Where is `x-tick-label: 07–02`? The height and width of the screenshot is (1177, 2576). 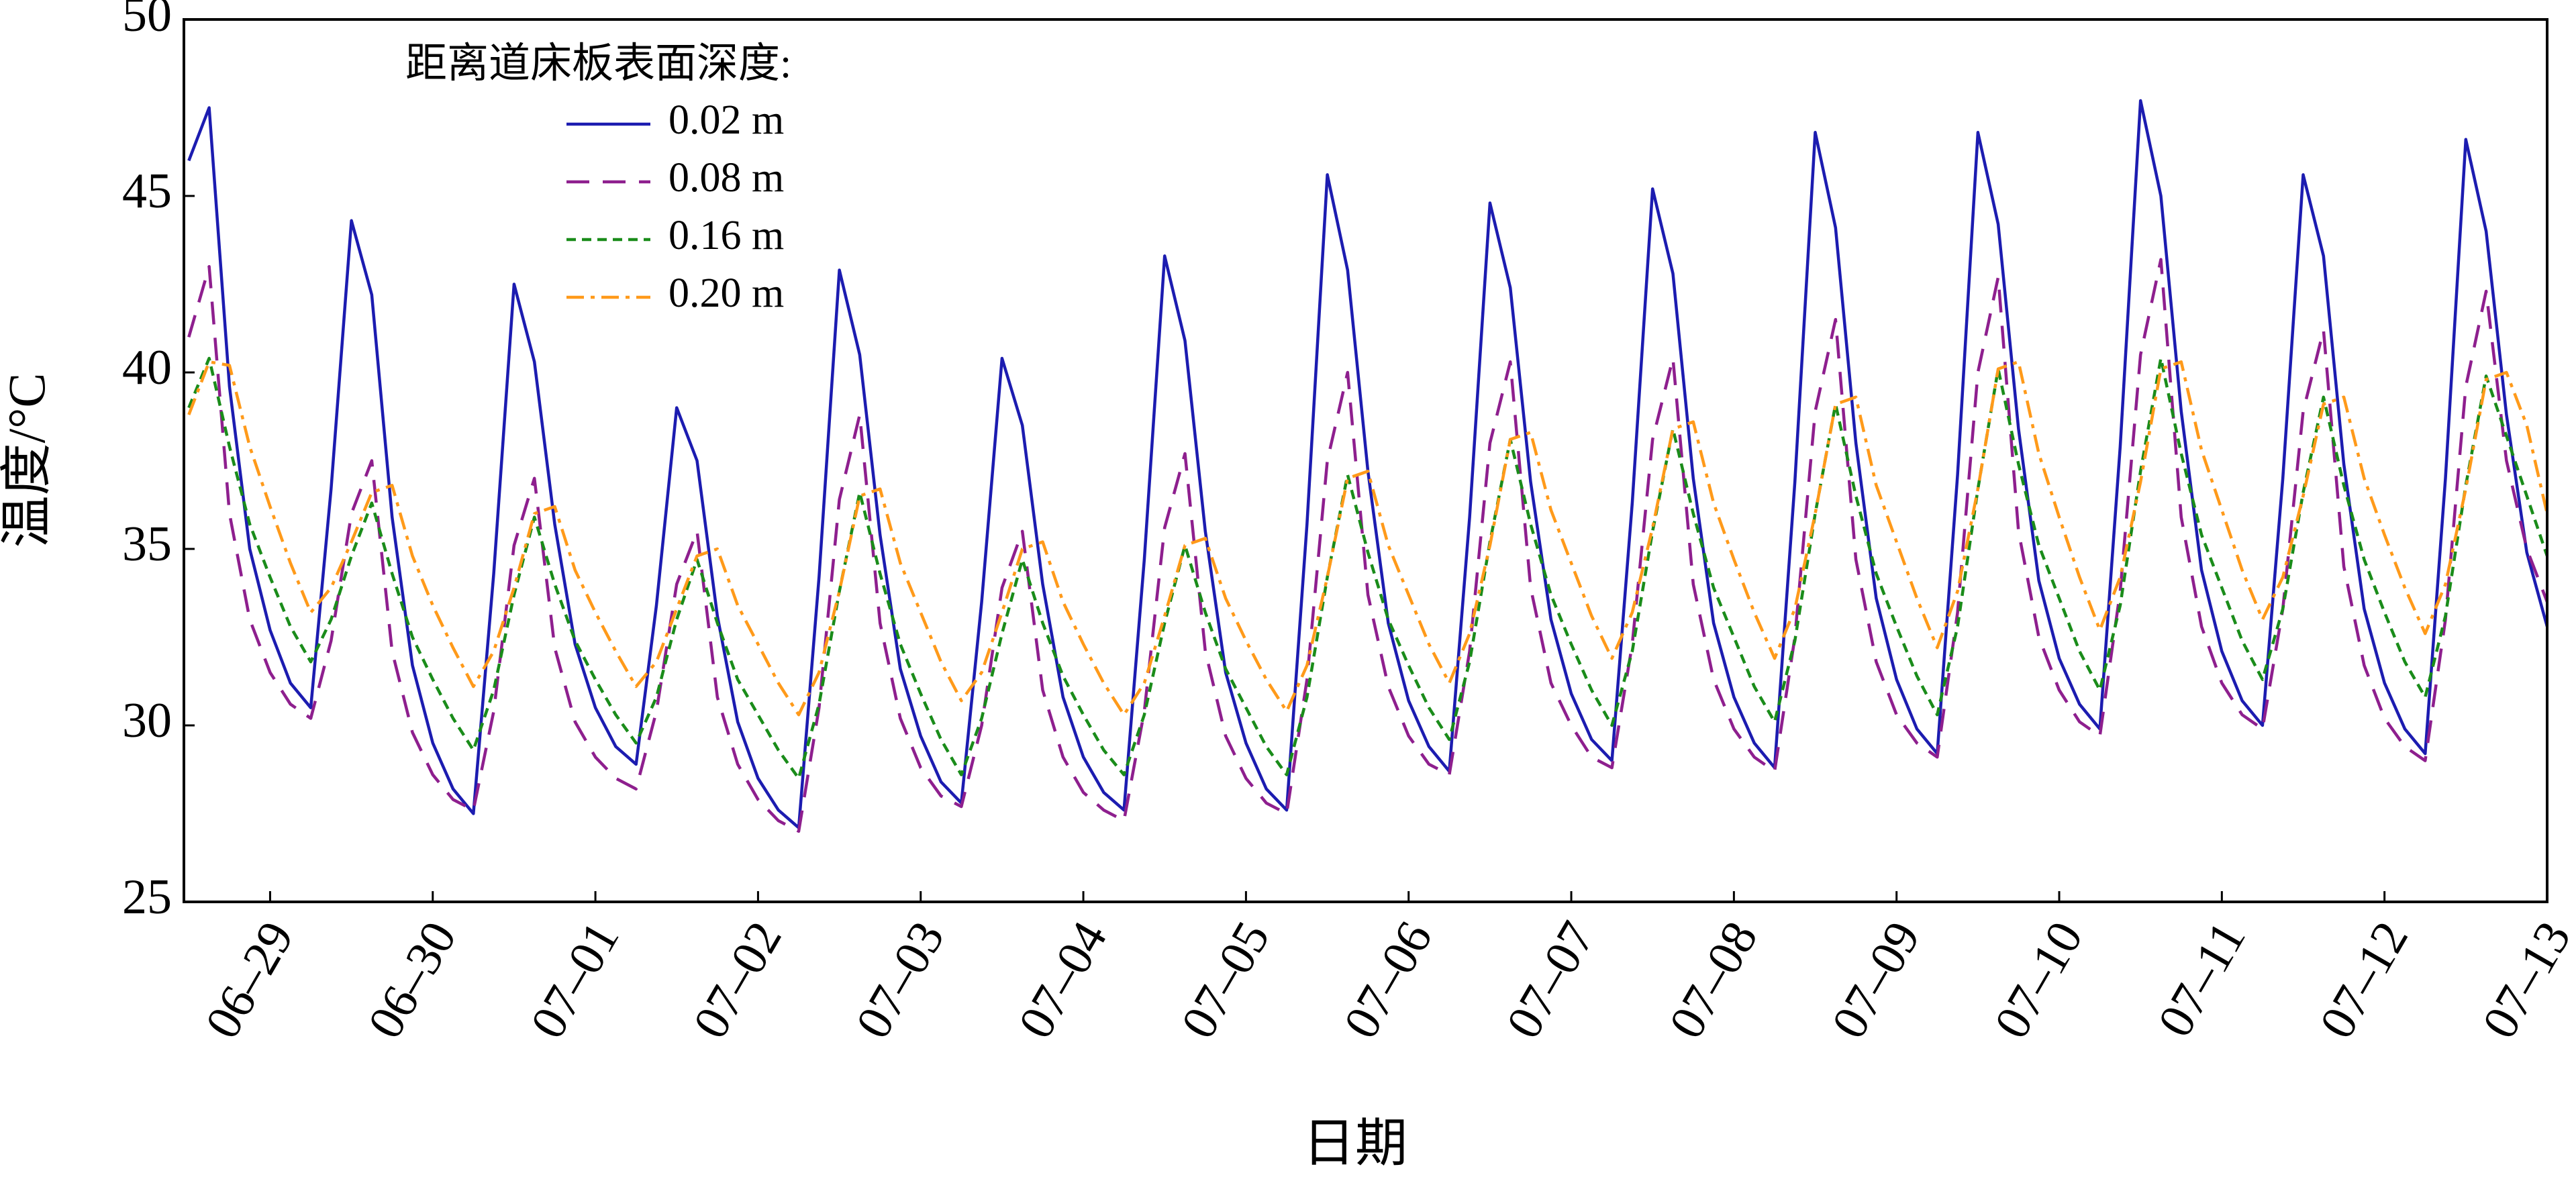 x-tick-label: 07–02 is located at coordinates (738, 980).